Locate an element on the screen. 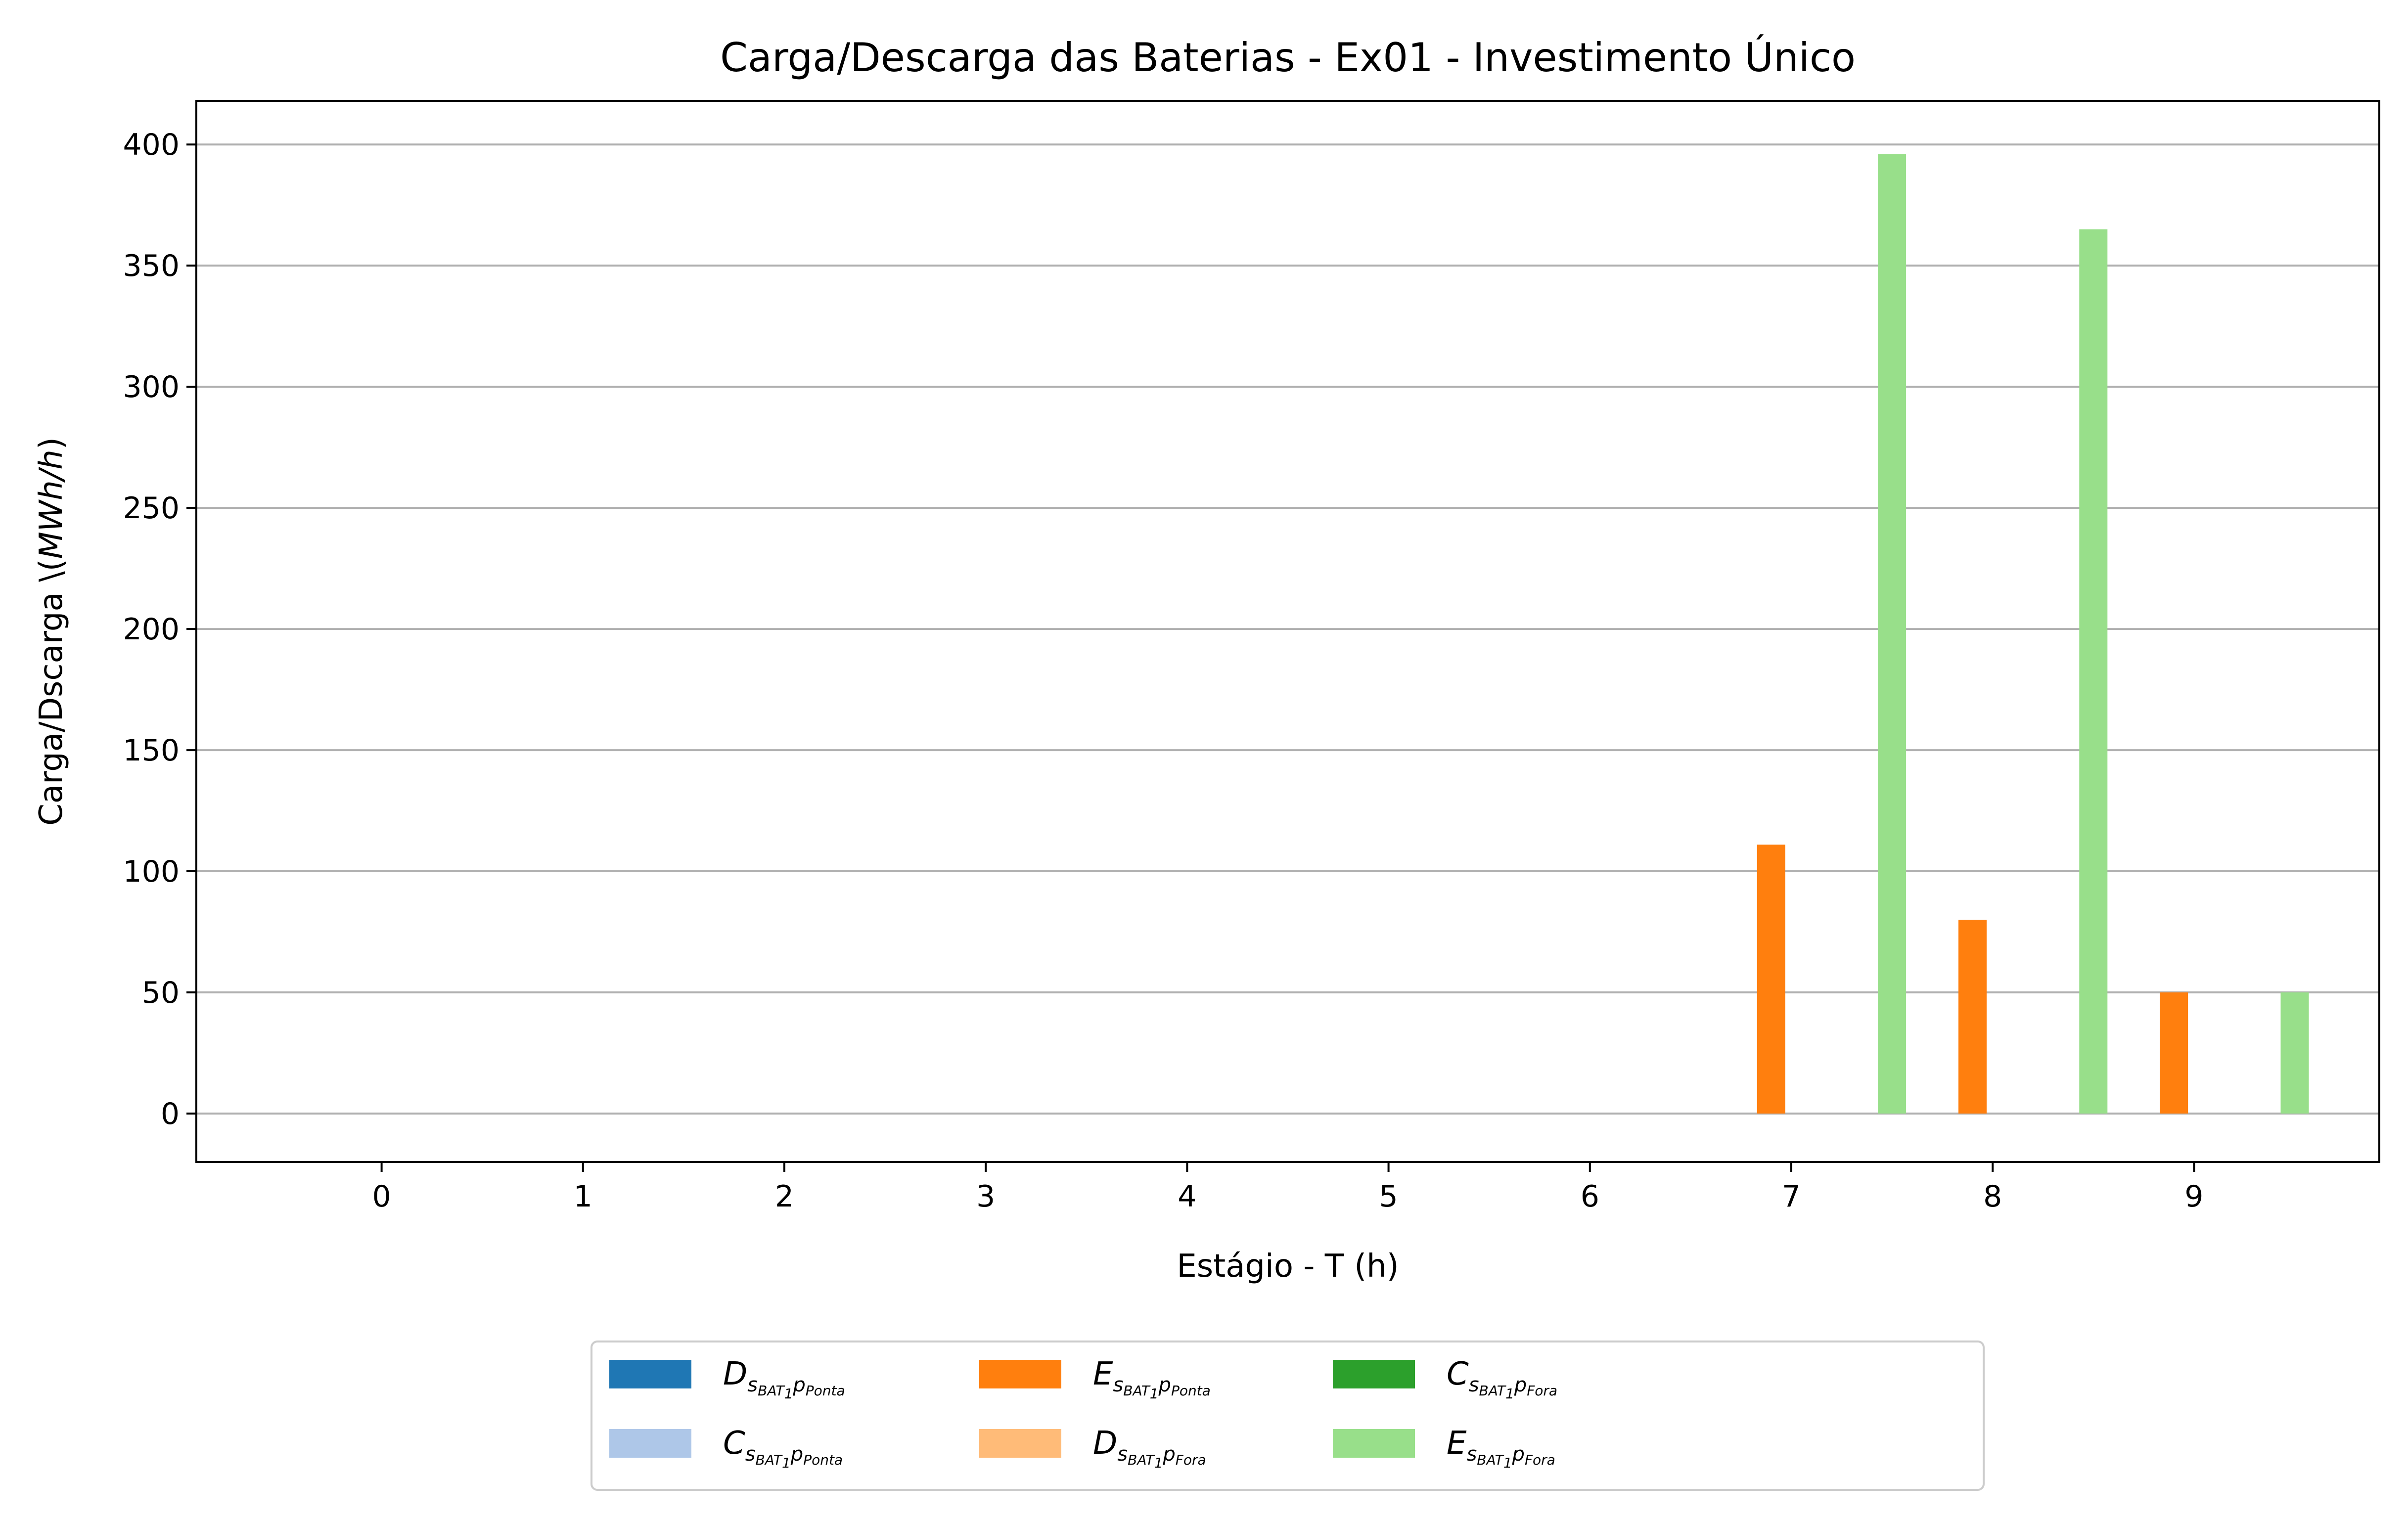 The image size is (2408, 1520). legend-label-2: EsBAT1pPonta is located at coordinates (1152, 1379).